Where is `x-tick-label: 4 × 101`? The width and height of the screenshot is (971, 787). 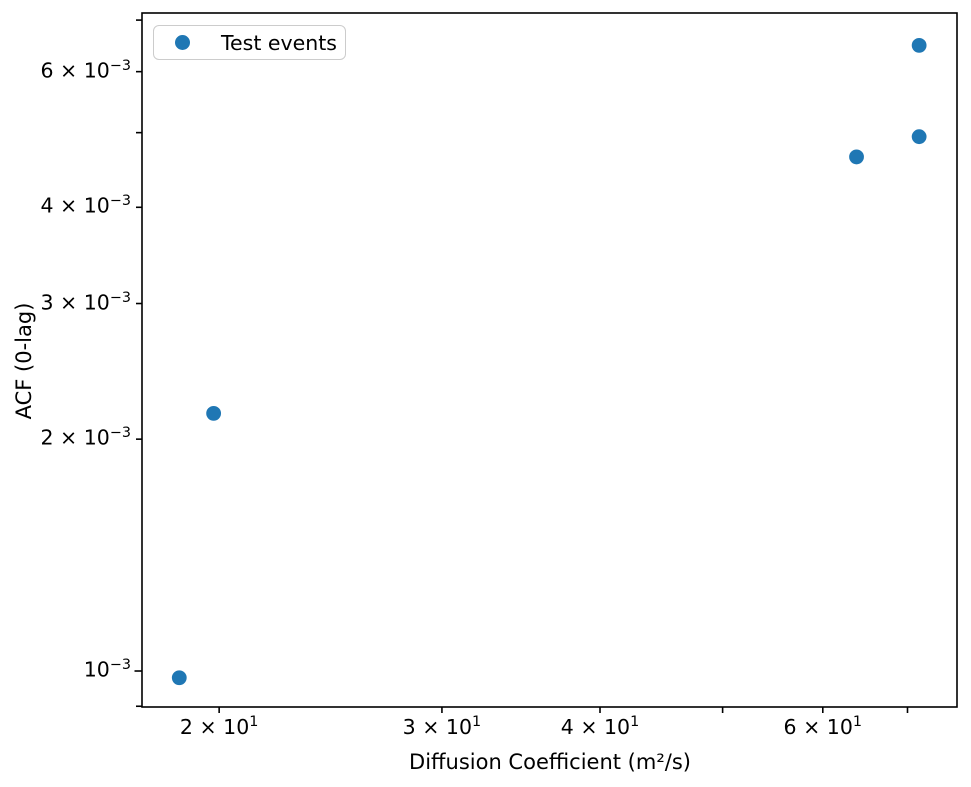
x-tick-label: 4 × 101 is located at coordinates (600, 726).